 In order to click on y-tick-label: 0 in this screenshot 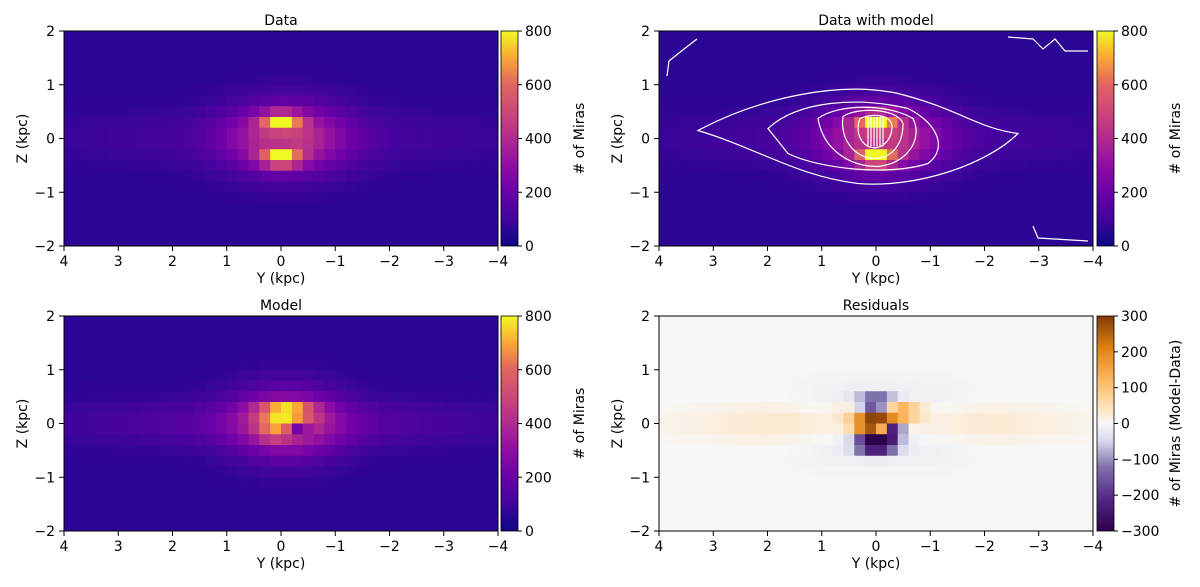, I will do `click(50, 425)`.